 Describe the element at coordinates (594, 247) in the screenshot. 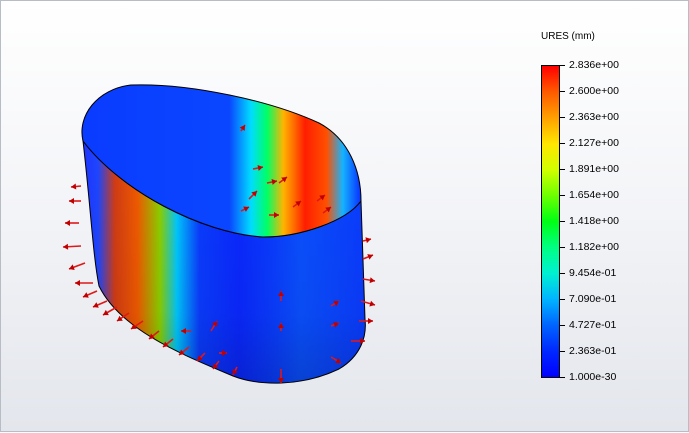

I see `legend-label: 1.182e+00` at that location.